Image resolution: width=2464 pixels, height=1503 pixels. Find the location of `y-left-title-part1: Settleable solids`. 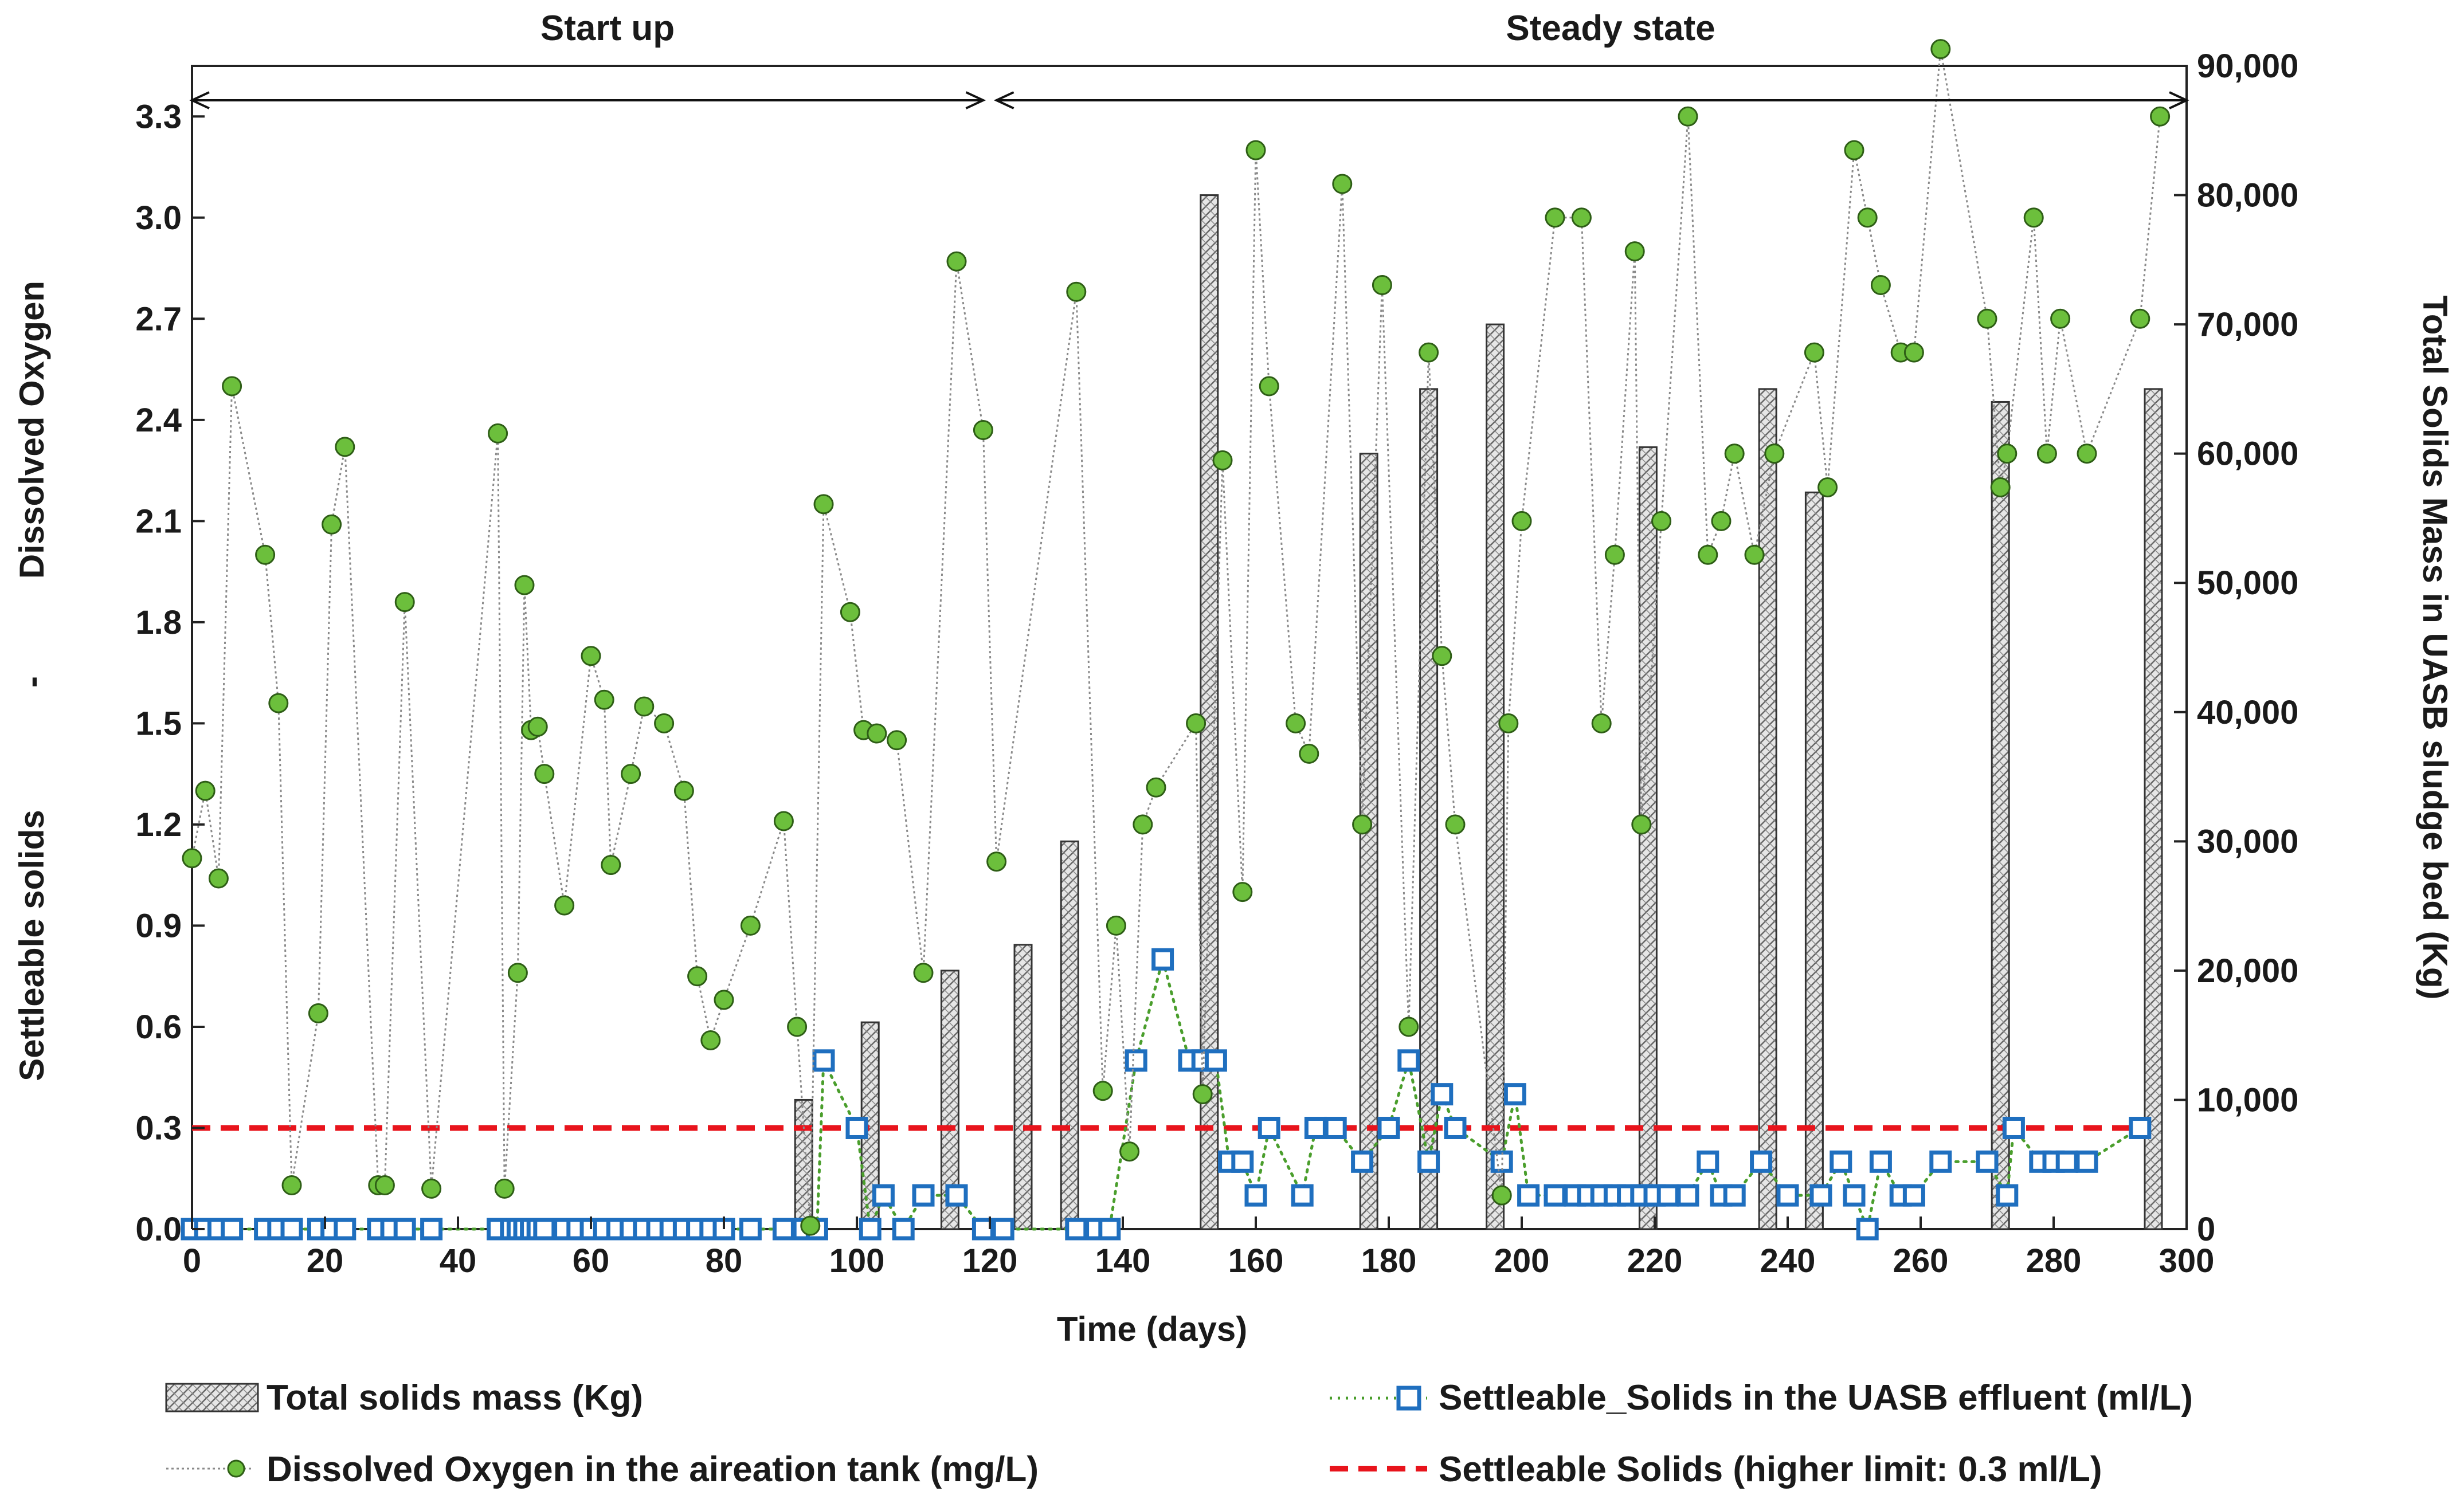

y-left-title-part1: Settleable solids is located at coordinates (32, 946).